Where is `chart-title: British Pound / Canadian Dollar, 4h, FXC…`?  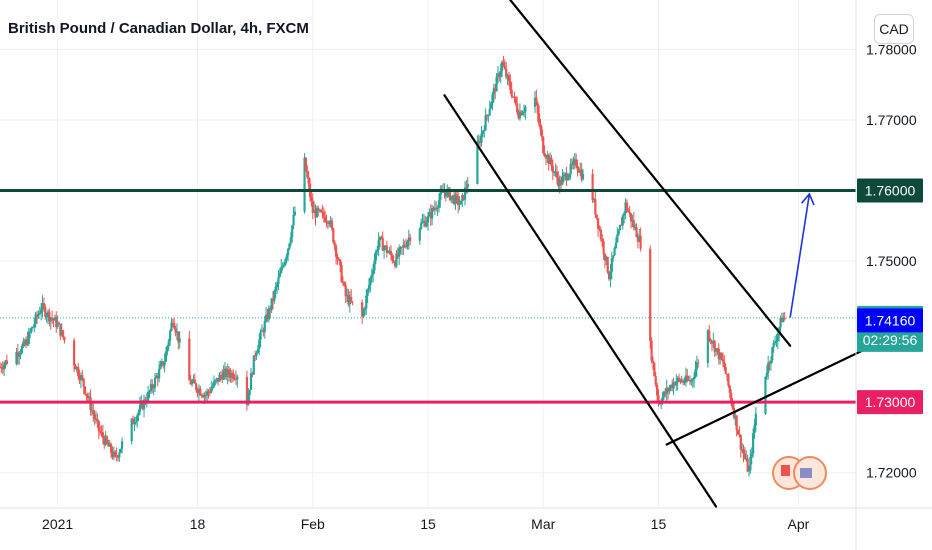 chart-title: British Pound / Canadian Dollar, 4h, FXC… is located at coordinates (158, 28).